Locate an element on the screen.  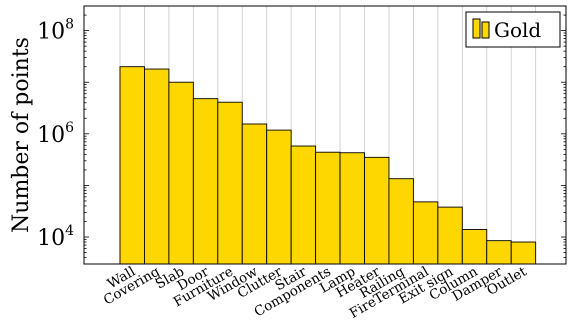
bar-covering is located at coordinates (156, 166).